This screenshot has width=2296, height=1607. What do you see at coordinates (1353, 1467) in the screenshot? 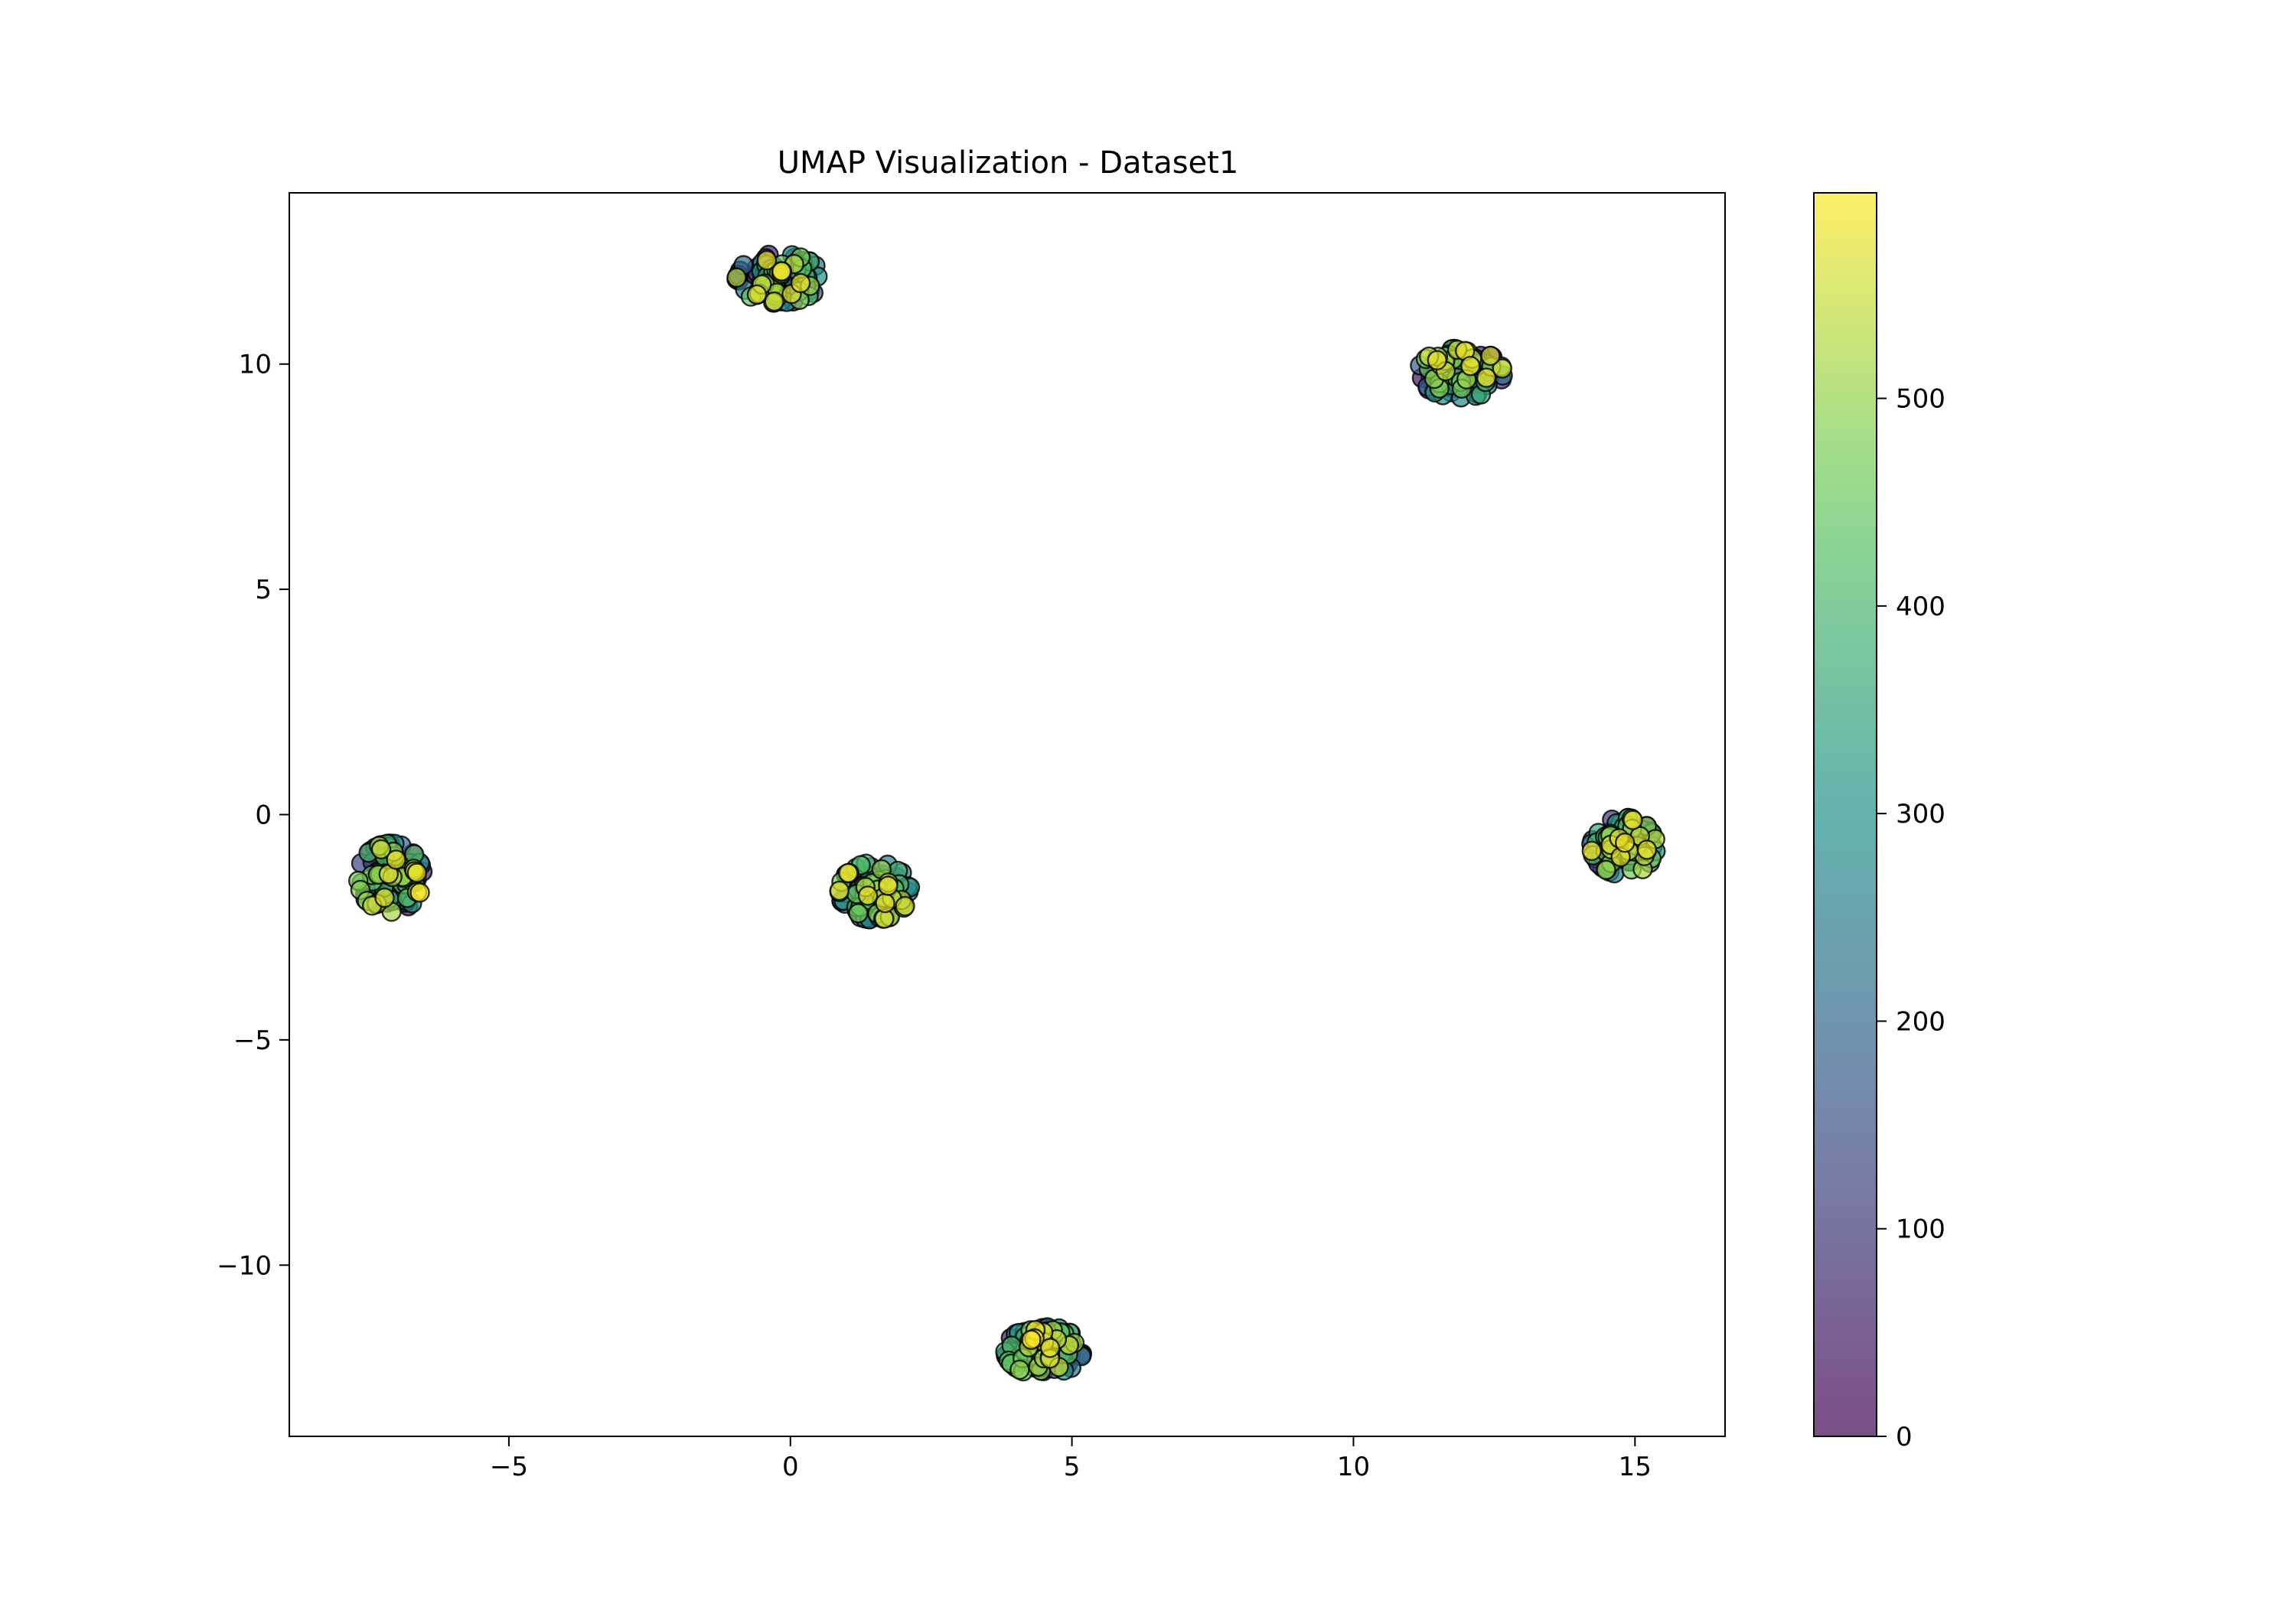
I see `x-tick-label: 10` at bounding box center [1353, 1467].